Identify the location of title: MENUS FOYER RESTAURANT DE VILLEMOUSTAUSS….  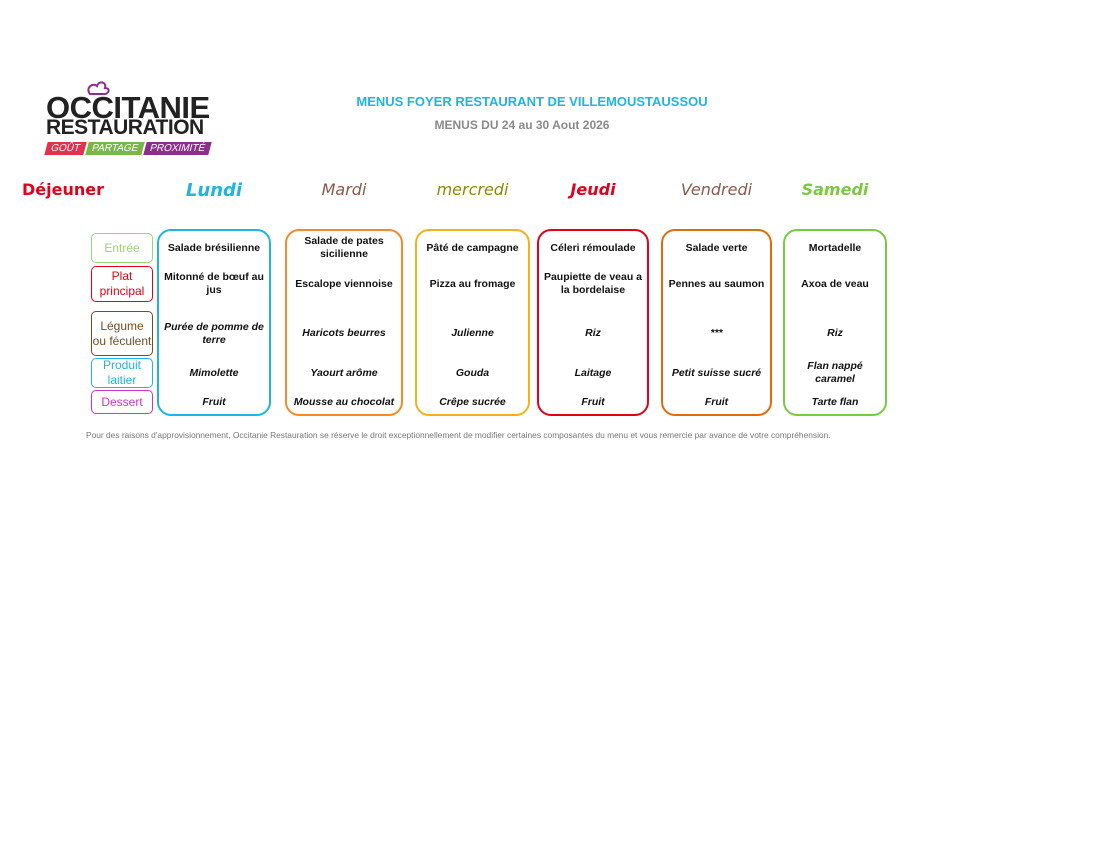
(532, 101).